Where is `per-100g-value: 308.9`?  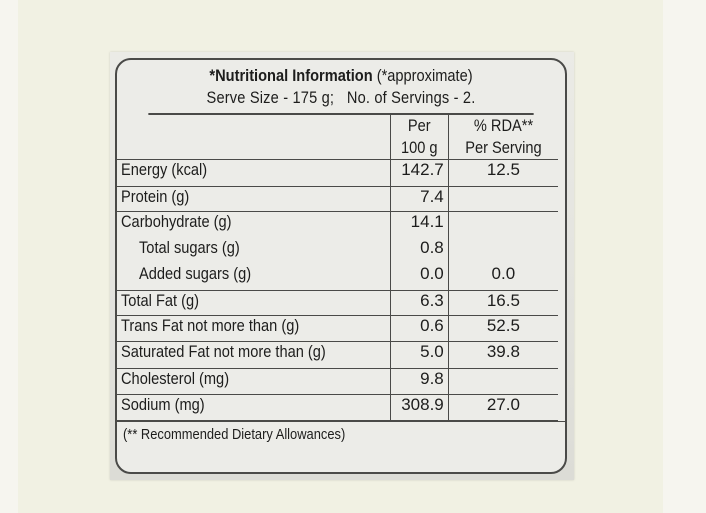 per-100g-value: 308.9 is located at coordinates (419, 407).